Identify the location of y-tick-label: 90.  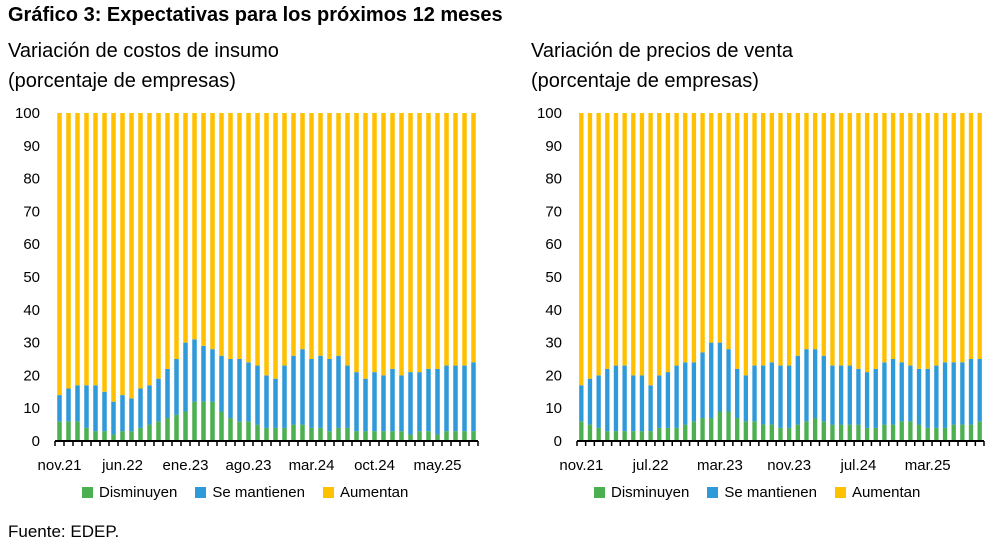
(553, 146).